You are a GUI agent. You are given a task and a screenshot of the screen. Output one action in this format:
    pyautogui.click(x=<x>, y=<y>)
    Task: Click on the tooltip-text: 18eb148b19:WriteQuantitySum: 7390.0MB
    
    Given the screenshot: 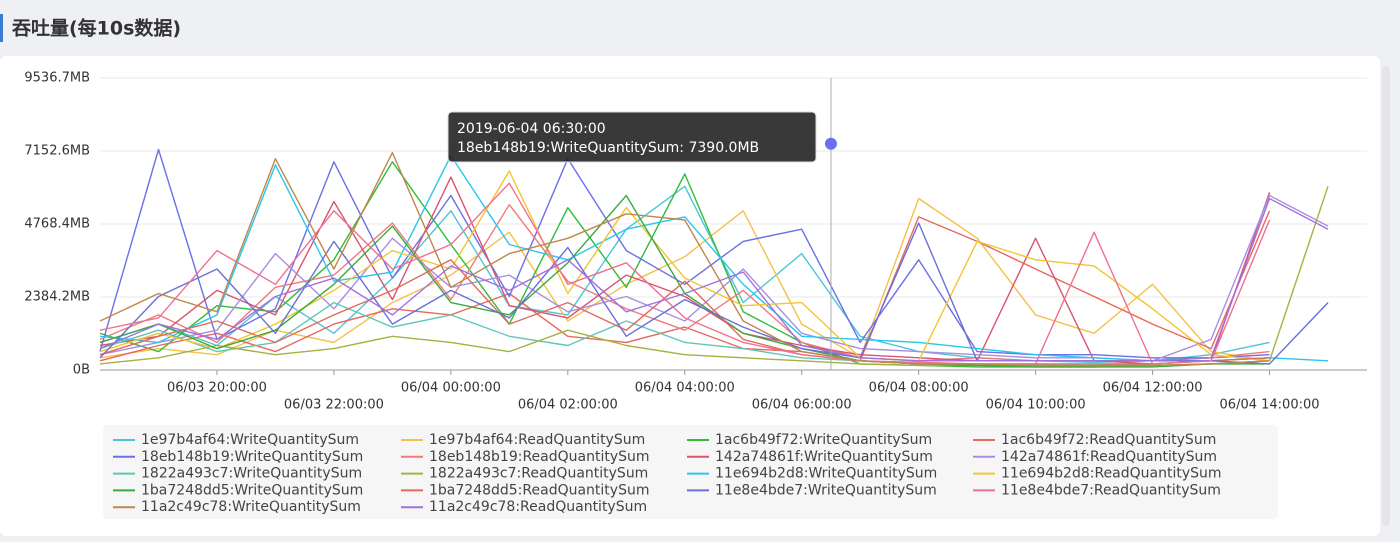 What is the action you would take?
    pyautogui.click(x=608, y=148)
    